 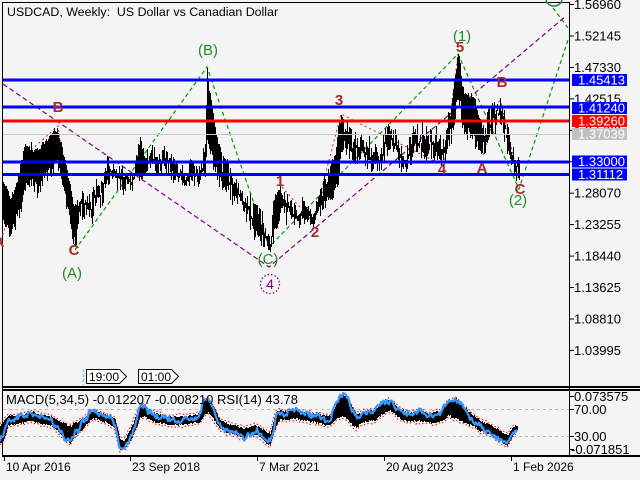 I want to click on svg-text: 23 Sep 2018, so click(x=166, y=467).